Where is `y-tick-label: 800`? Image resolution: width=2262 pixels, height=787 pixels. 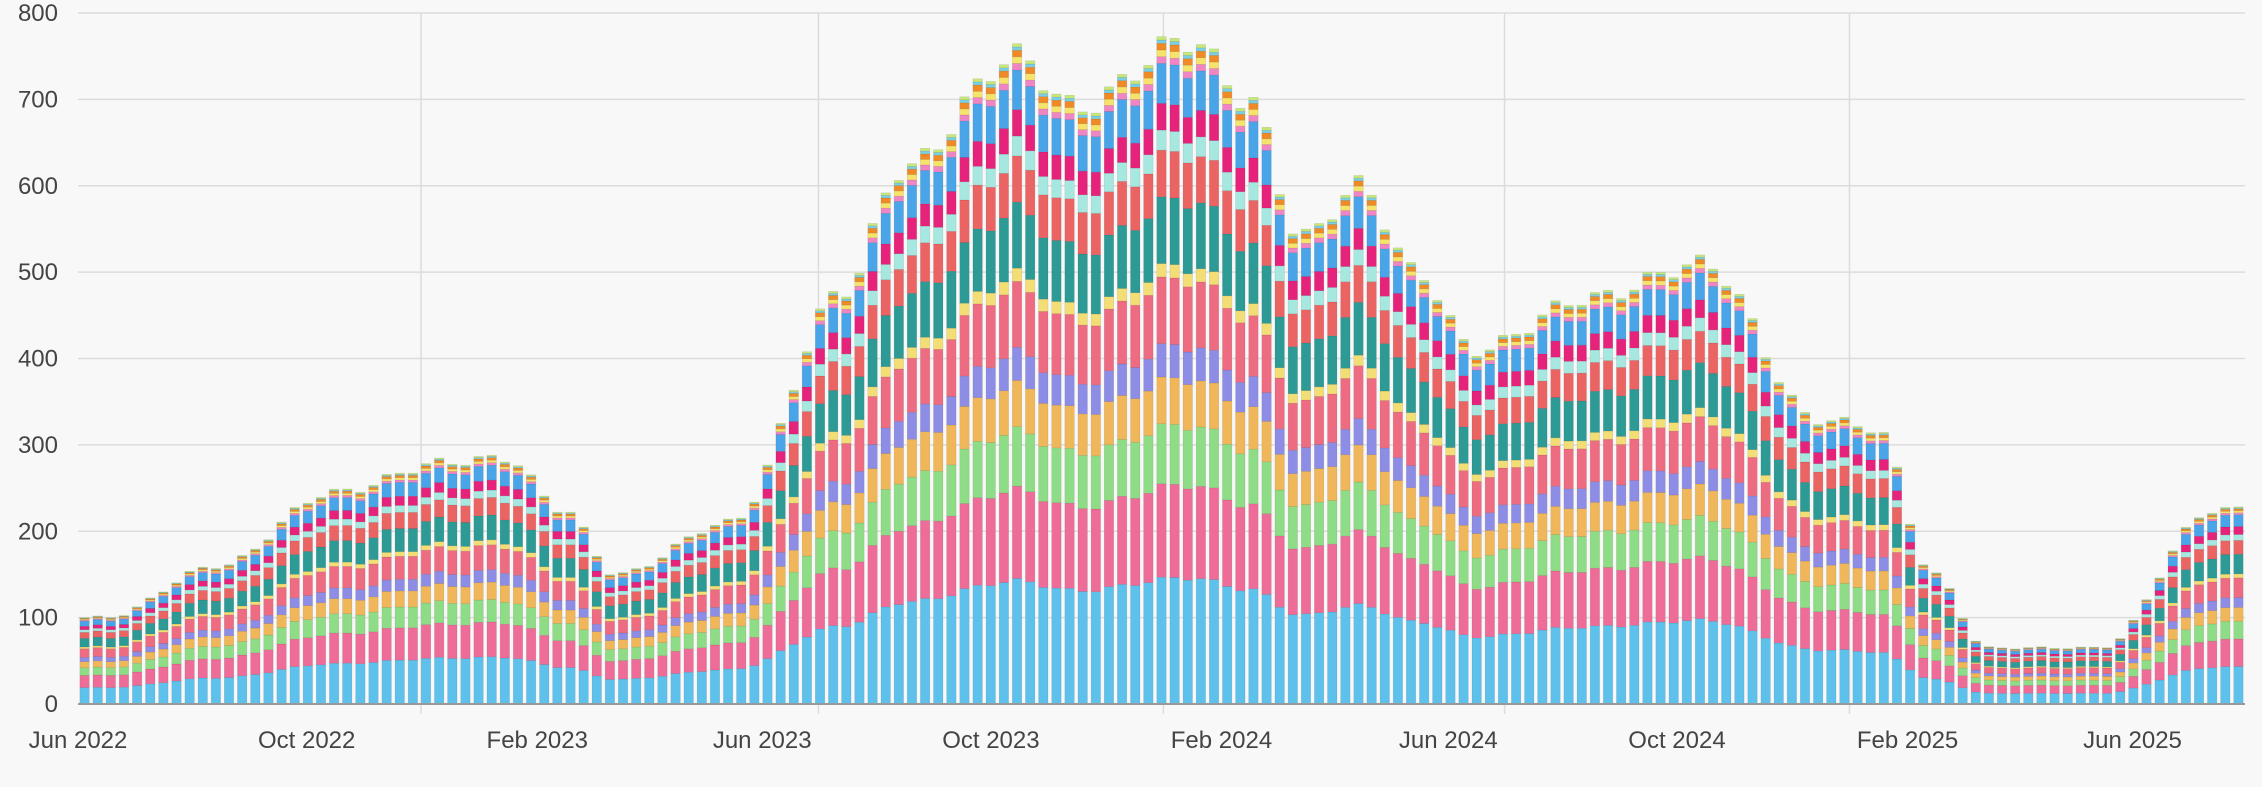
y-tick-label: 800 is located at coordinates (38, 13).